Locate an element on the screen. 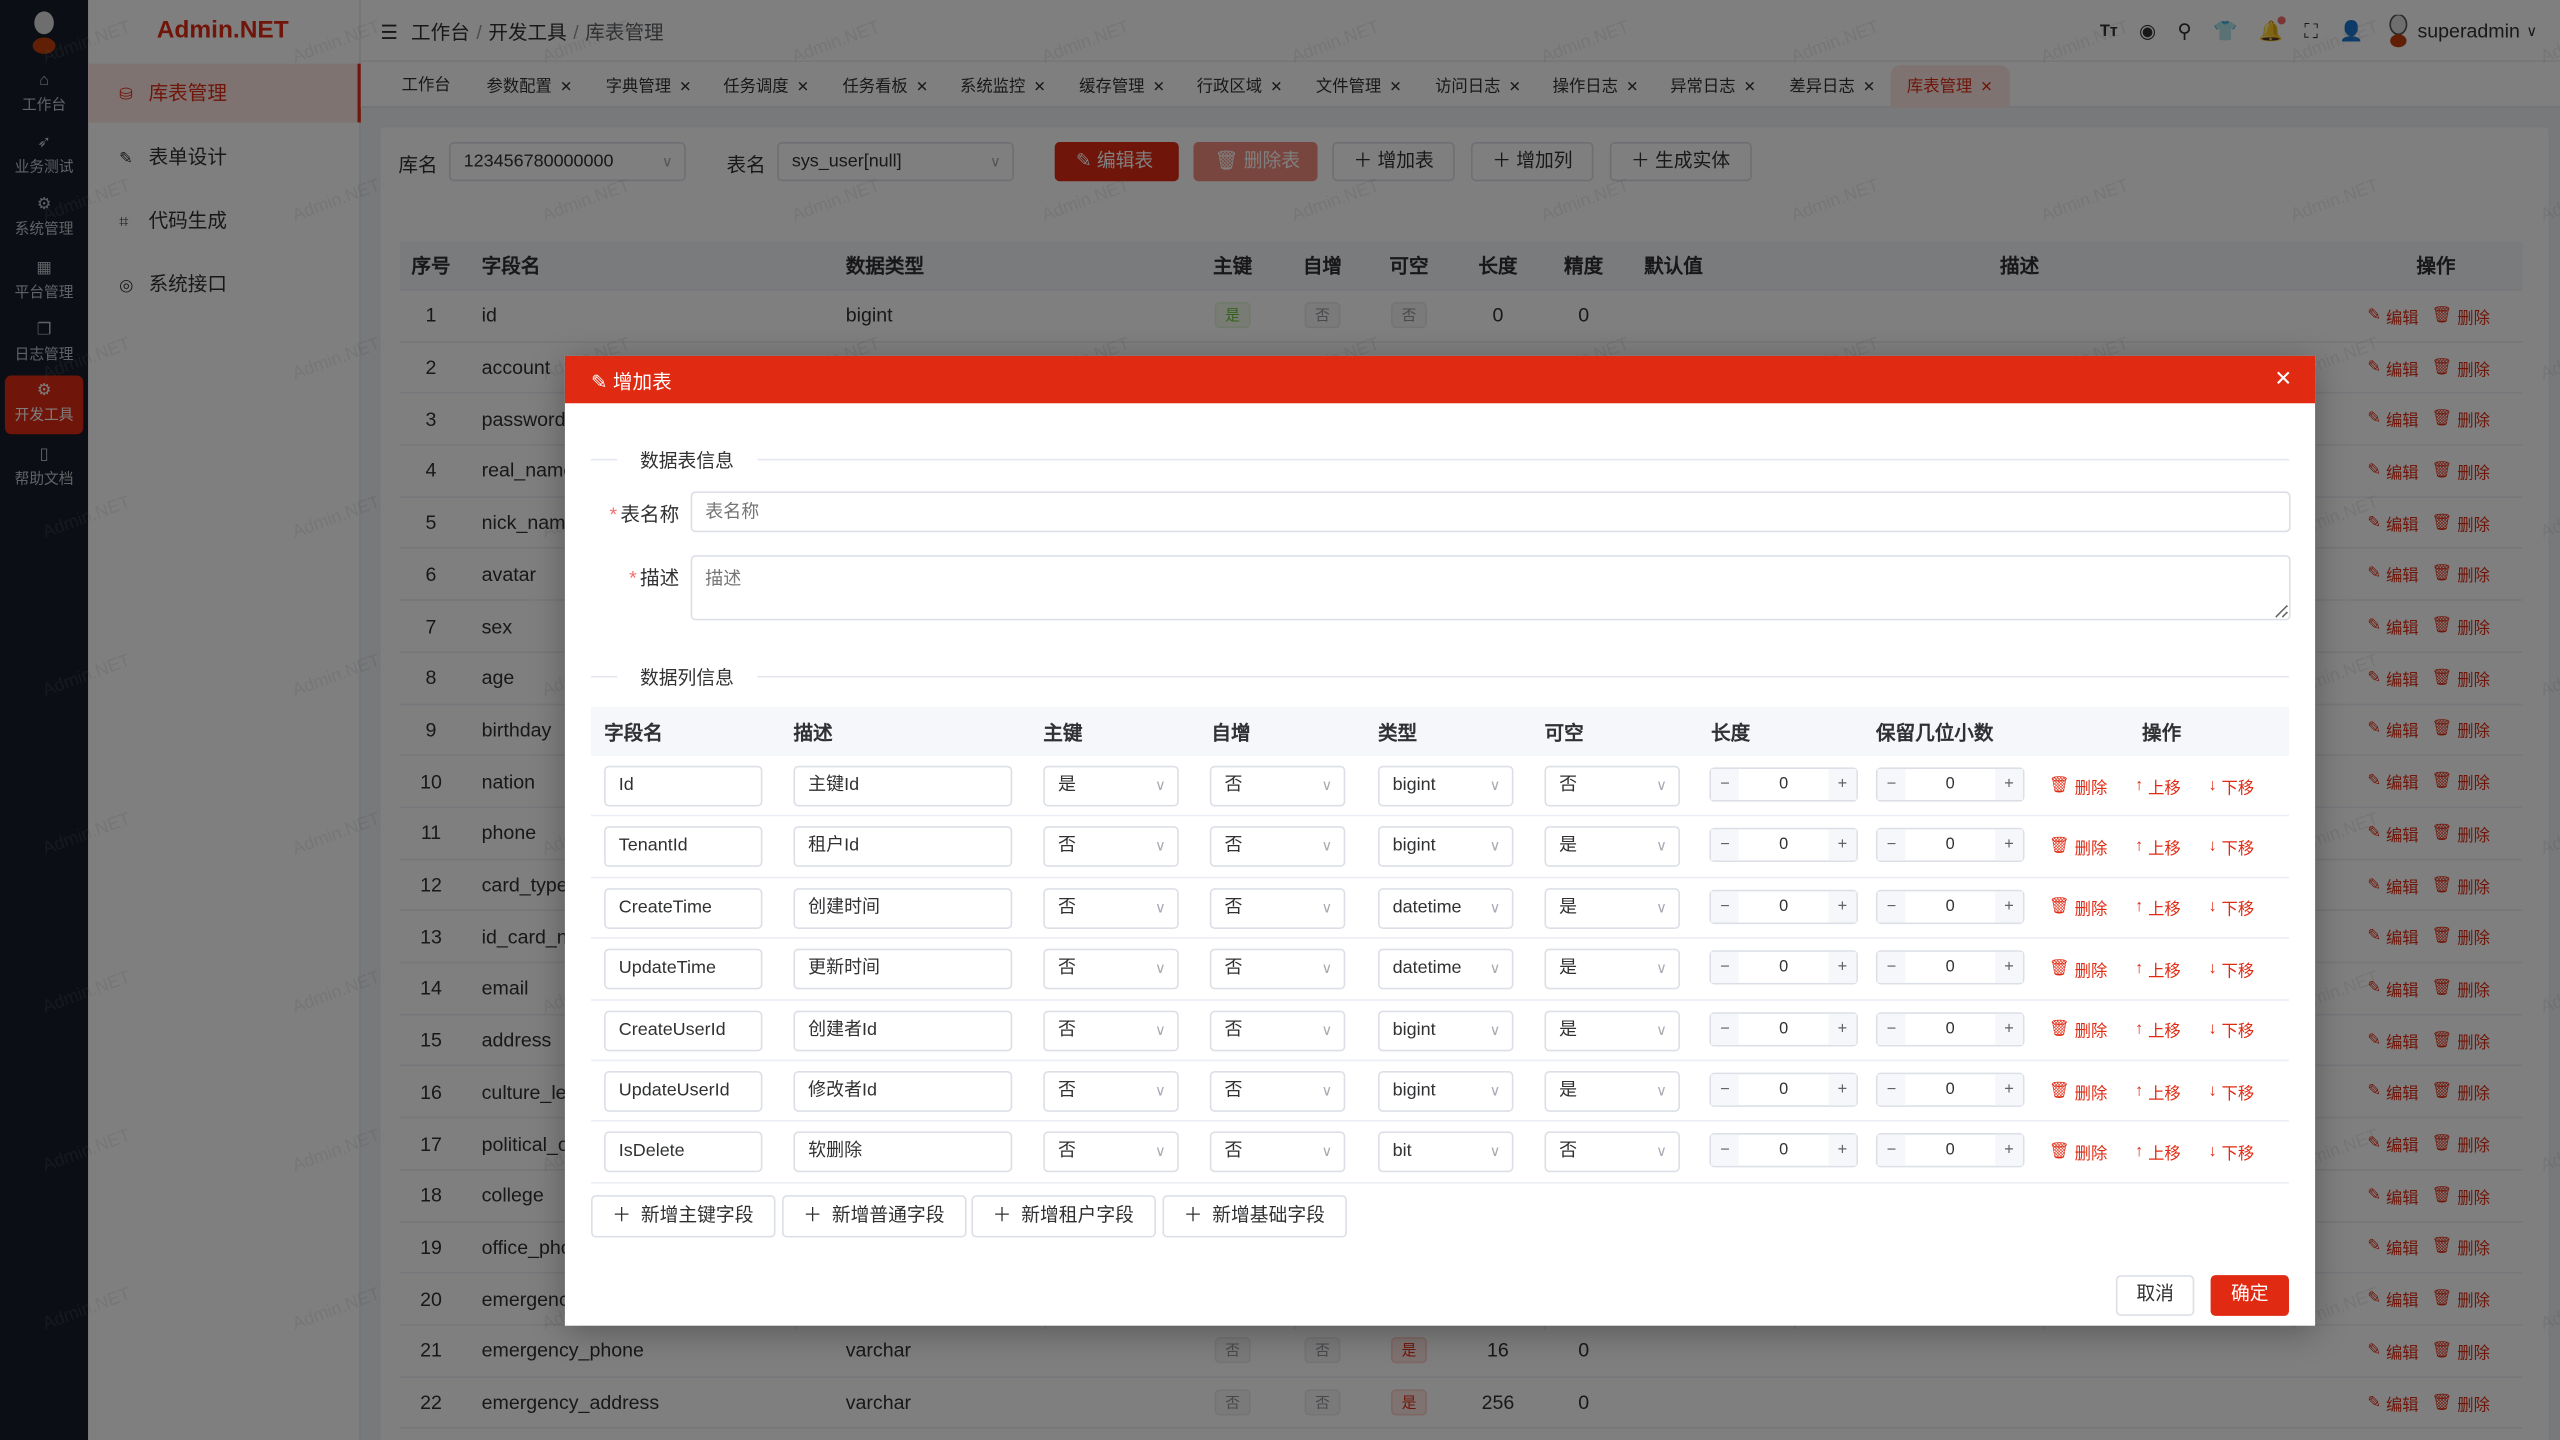 The image size is (2560, 1440). field-name-input: CreateTime is located at coordinates (683, 908).